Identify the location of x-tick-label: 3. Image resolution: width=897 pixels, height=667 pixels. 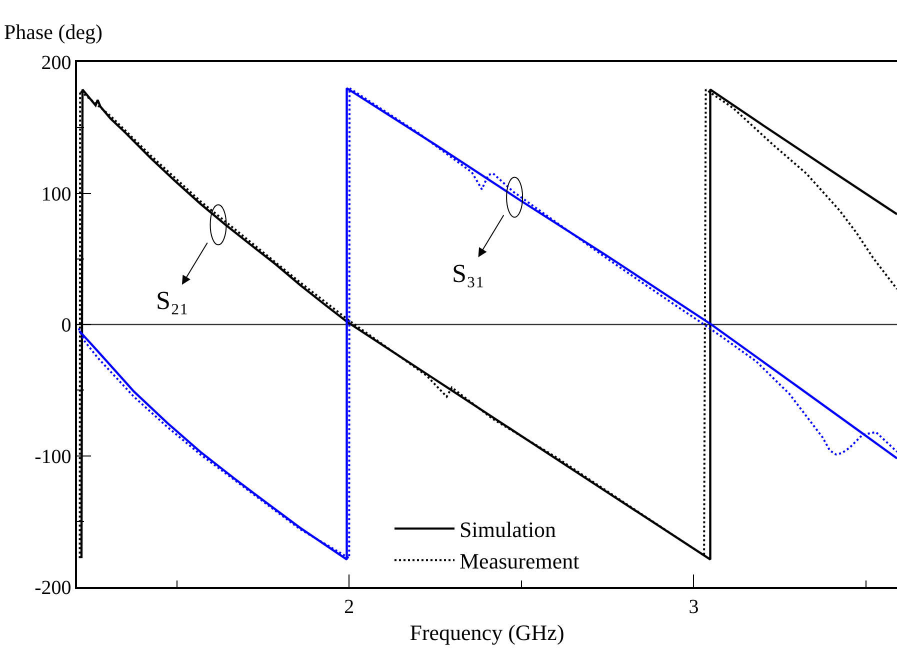
(693, 607).